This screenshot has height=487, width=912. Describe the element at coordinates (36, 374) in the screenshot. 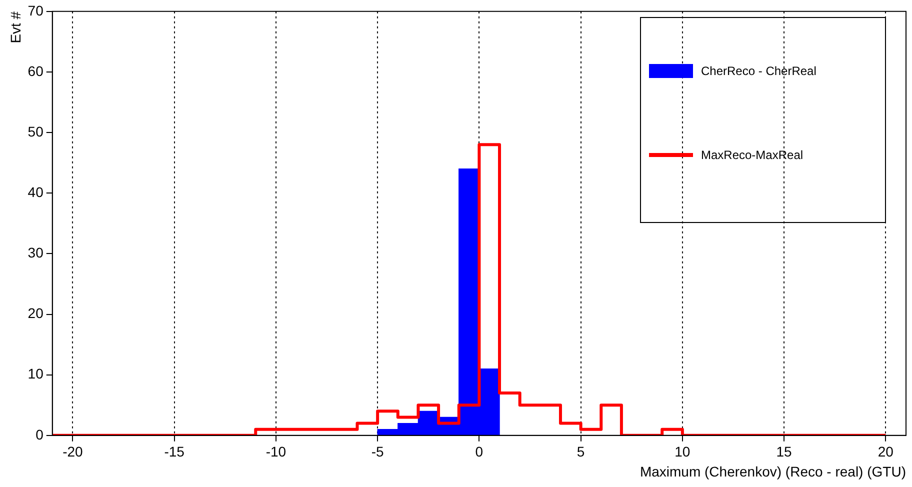

I see `y-tick-label: 10` at that location.